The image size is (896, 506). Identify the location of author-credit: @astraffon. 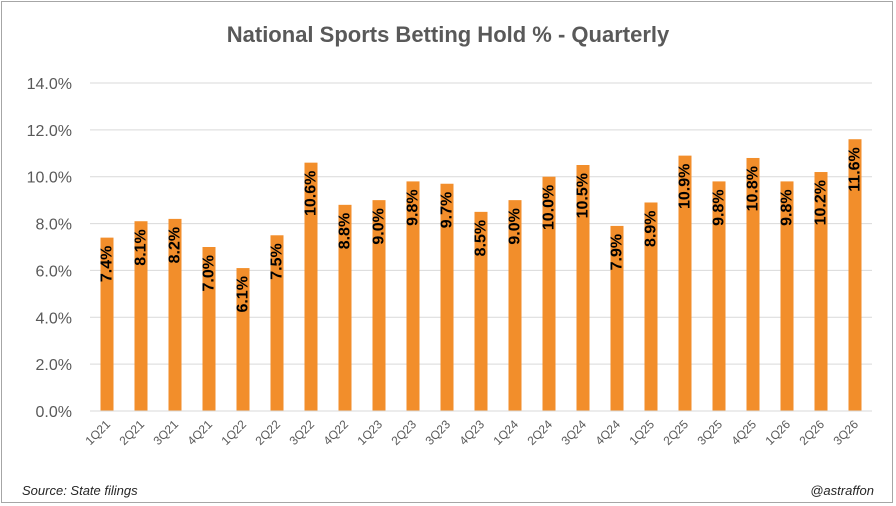
(842, 490).